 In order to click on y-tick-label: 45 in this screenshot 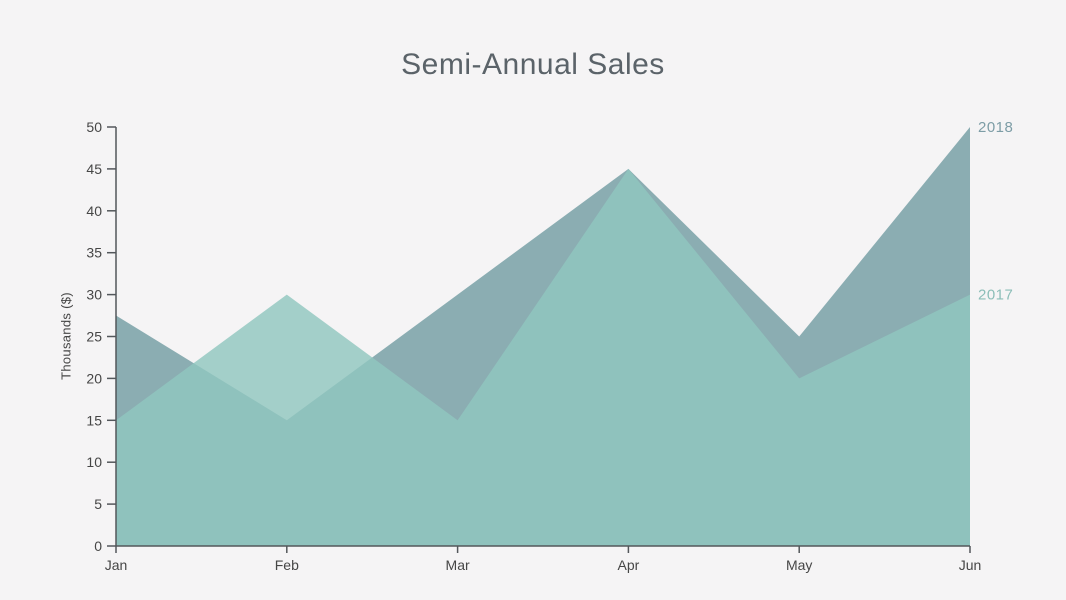, I will do `click(94, 169)`.